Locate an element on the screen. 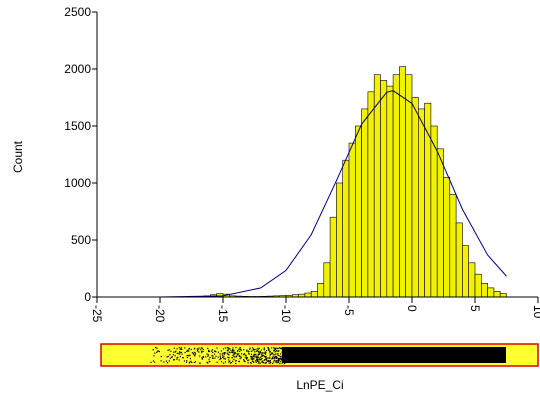  x-tick-label: 10 is located at coordinates (535, 312).